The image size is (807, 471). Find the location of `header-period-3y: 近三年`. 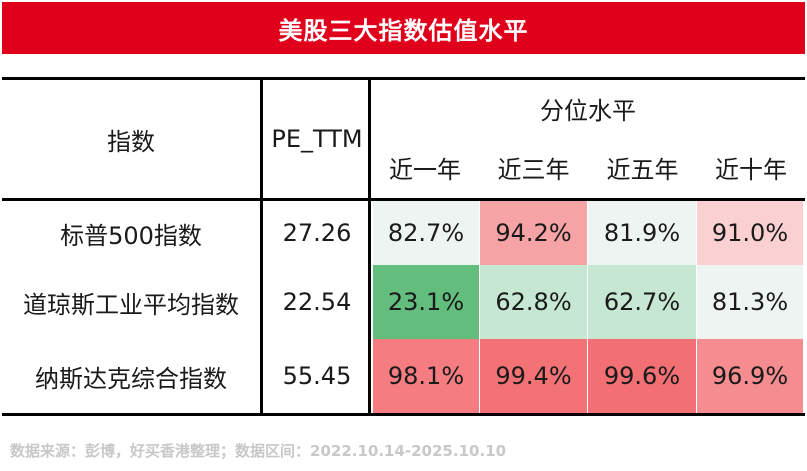

header-period-3y: 近三年 is located at coordinates (533, 169).